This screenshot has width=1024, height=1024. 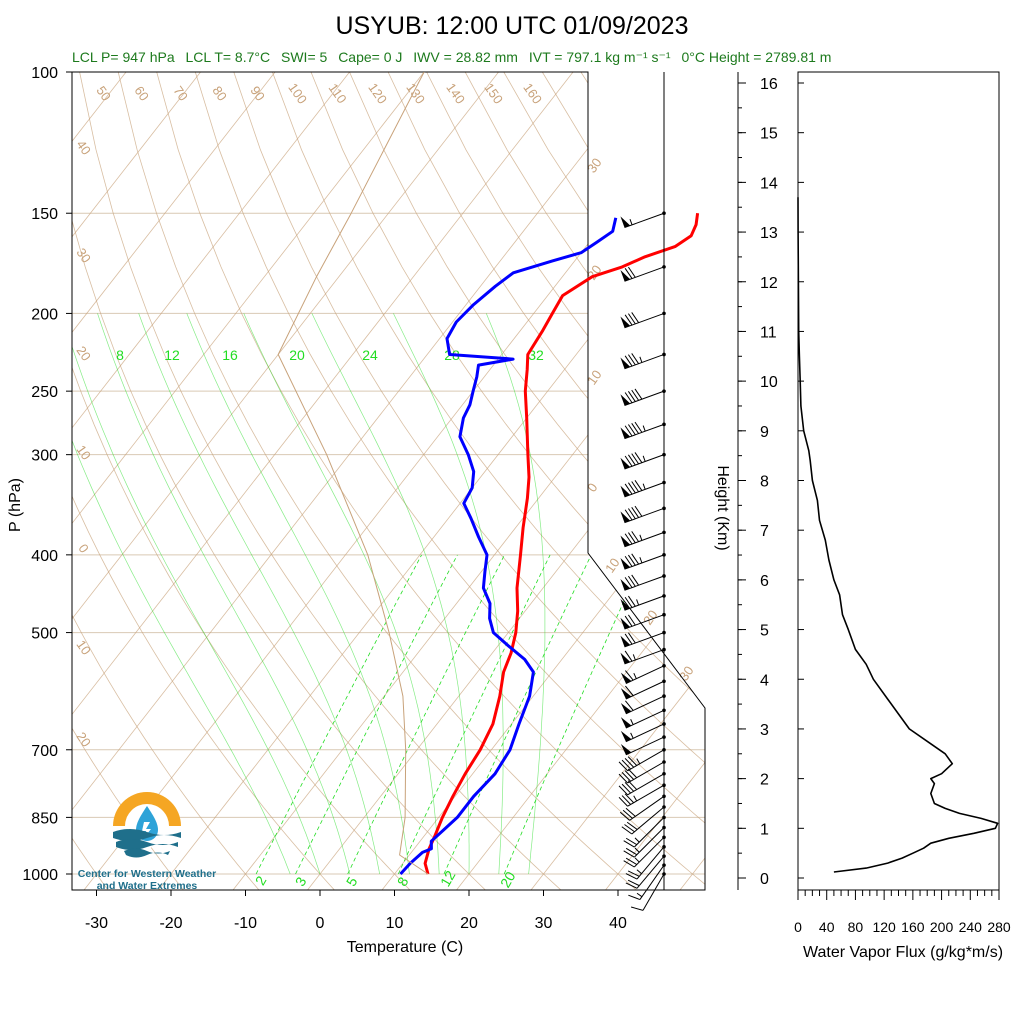 I want to click on dry-adiabat-label: 90, so click(x=257, y=93).